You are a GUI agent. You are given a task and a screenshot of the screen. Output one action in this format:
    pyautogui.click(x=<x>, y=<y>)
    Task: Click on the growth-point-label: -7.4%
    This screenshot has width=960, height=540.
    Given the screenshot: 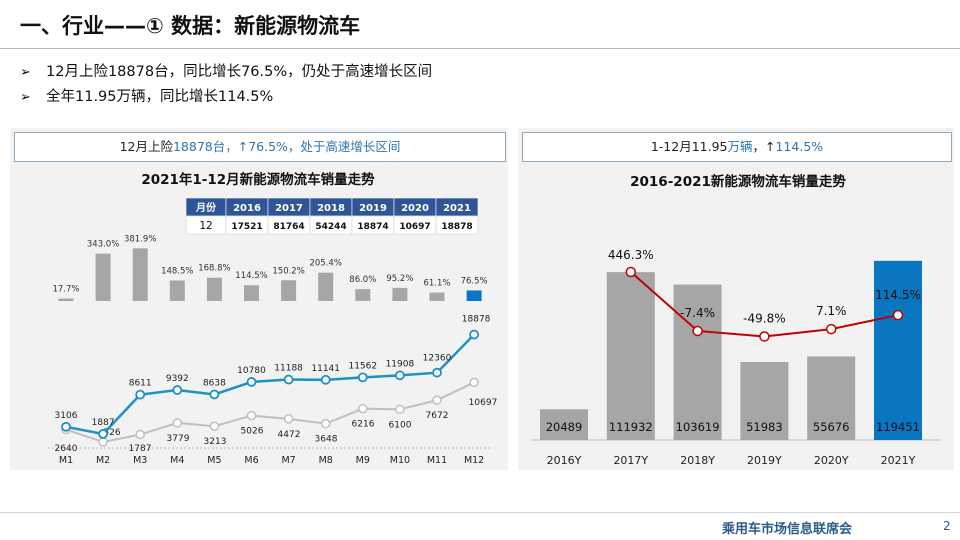 What is the action you would take?
    pyautogui.click(x=697, y=313)
    